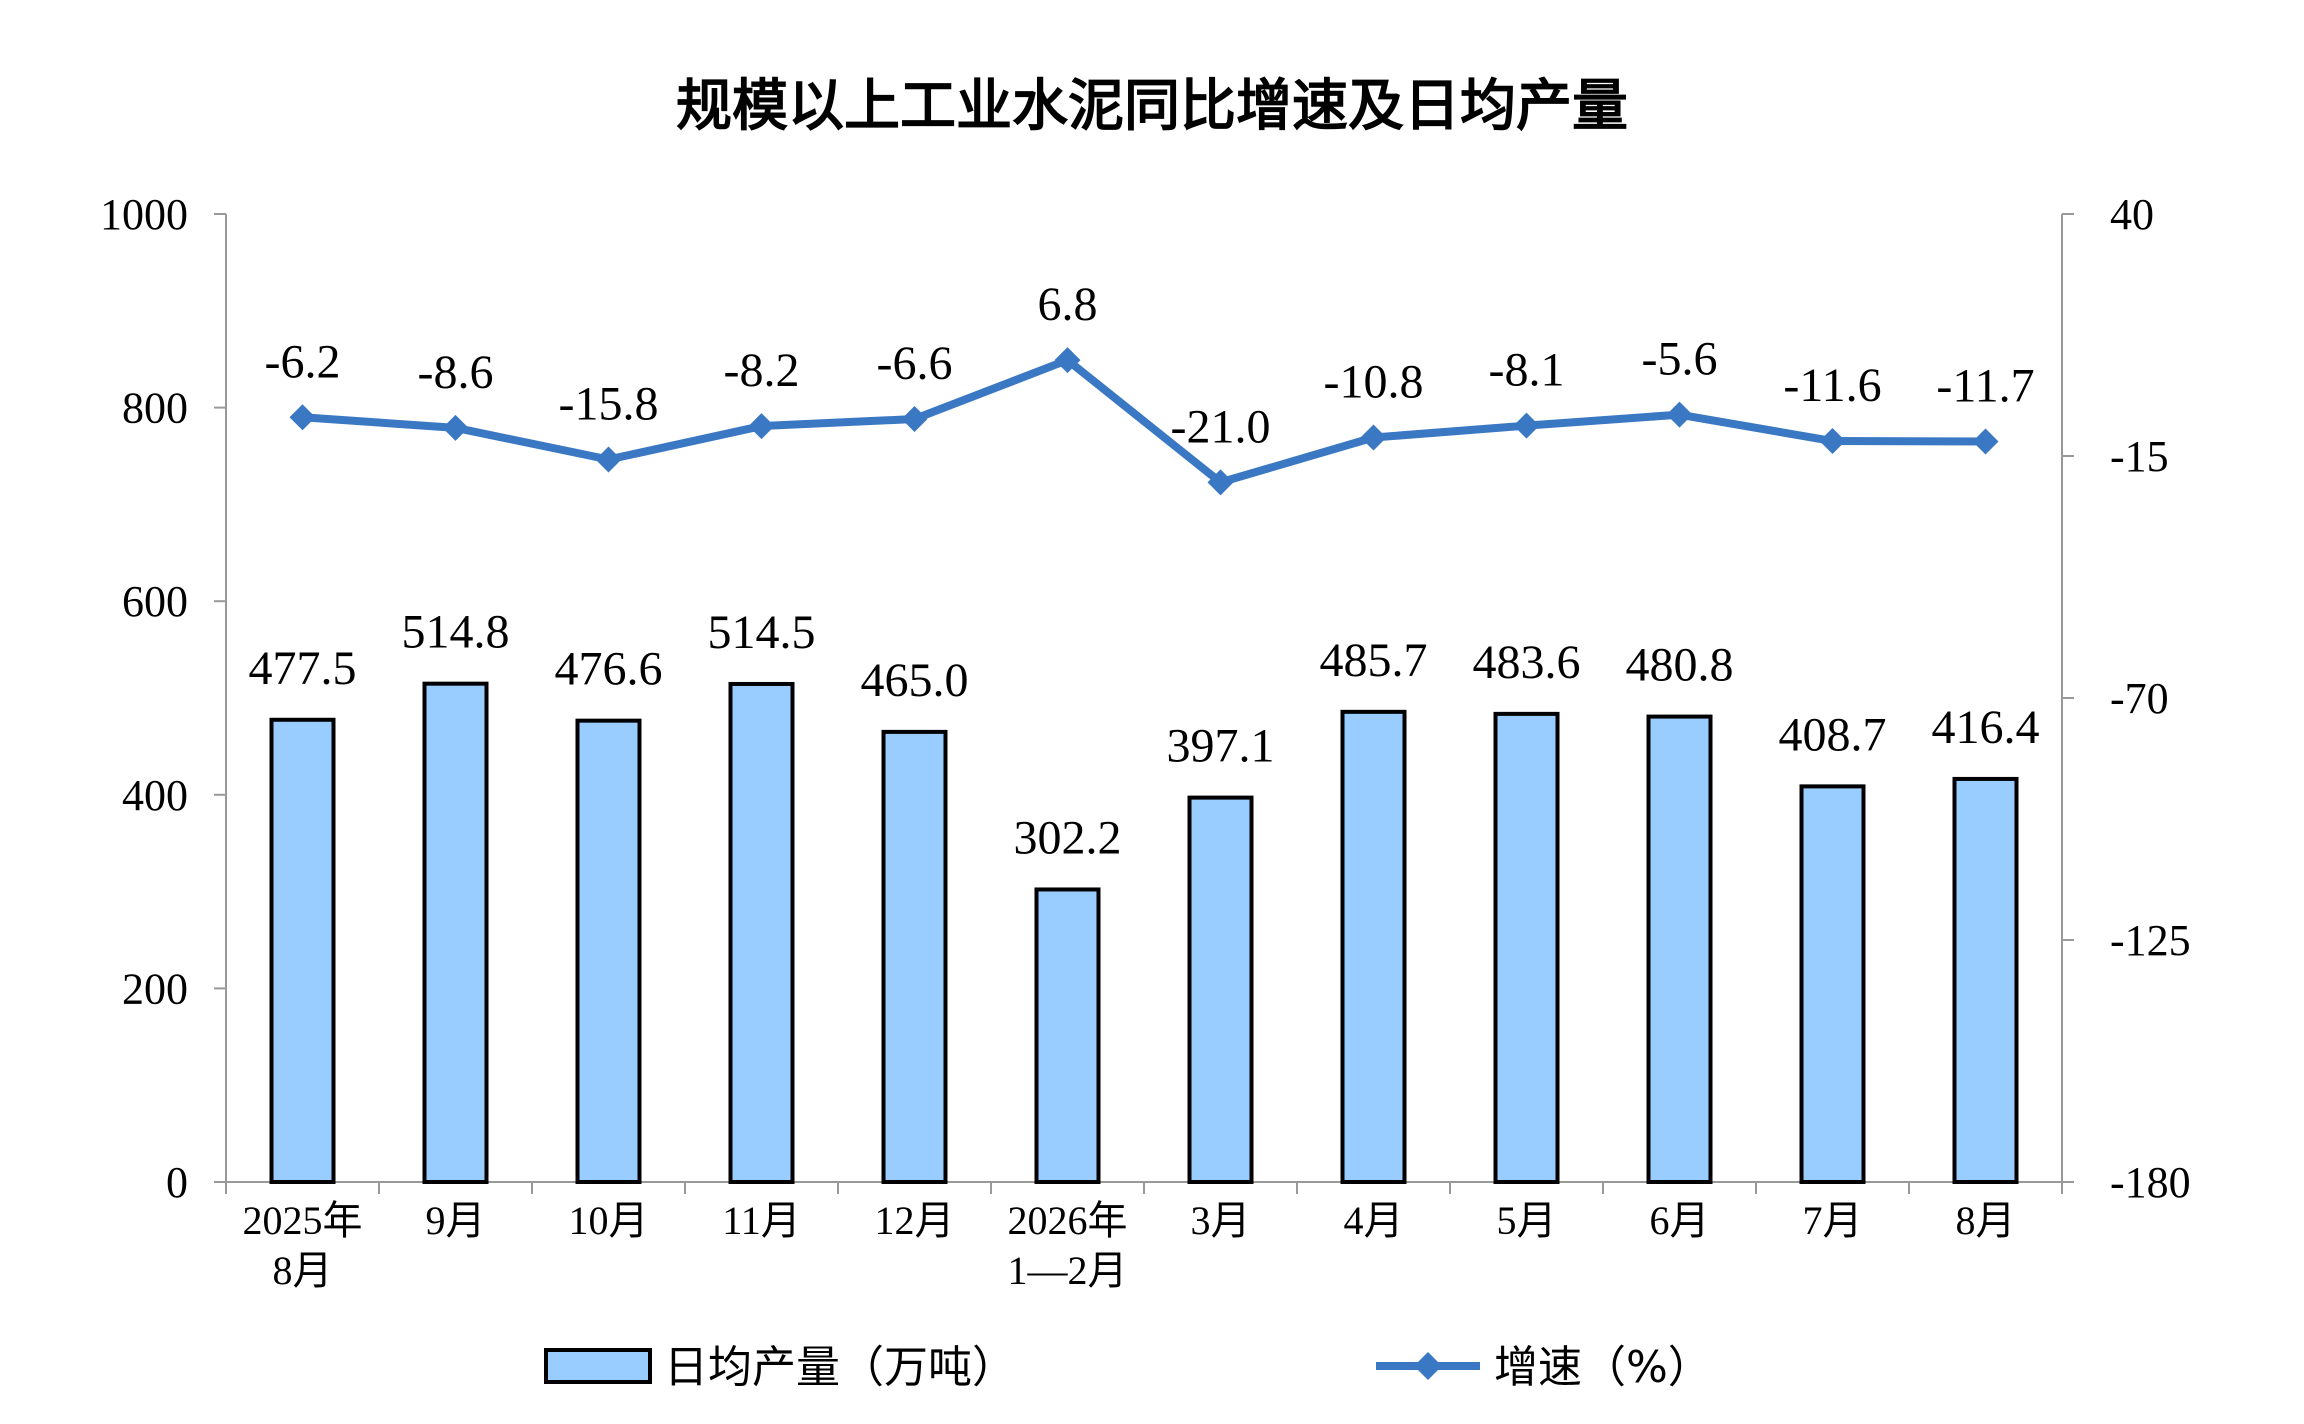 The height and width of the screenshot is (1424, 2304). I want to click on legend-line-label: 增速（%）, so click(1603, 1367).